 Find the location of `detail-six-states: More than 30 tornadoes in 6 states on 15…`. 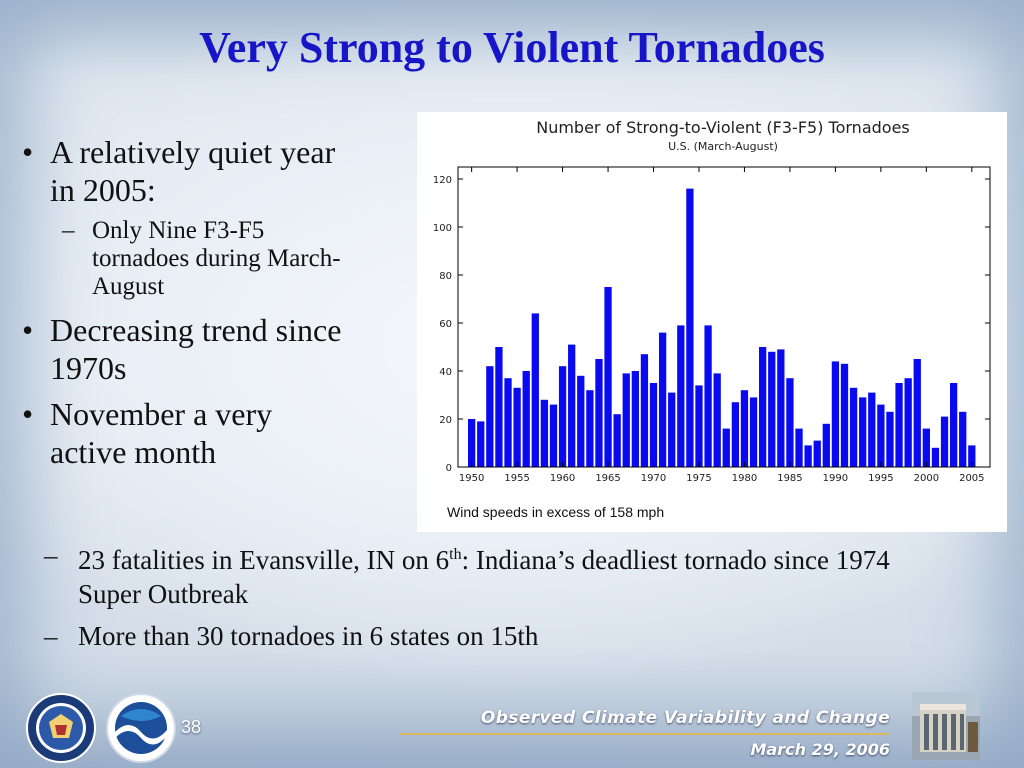

detail-six-states: More than 30 tornadoes in 6 states on 15… is located at coordinates (490, 636).